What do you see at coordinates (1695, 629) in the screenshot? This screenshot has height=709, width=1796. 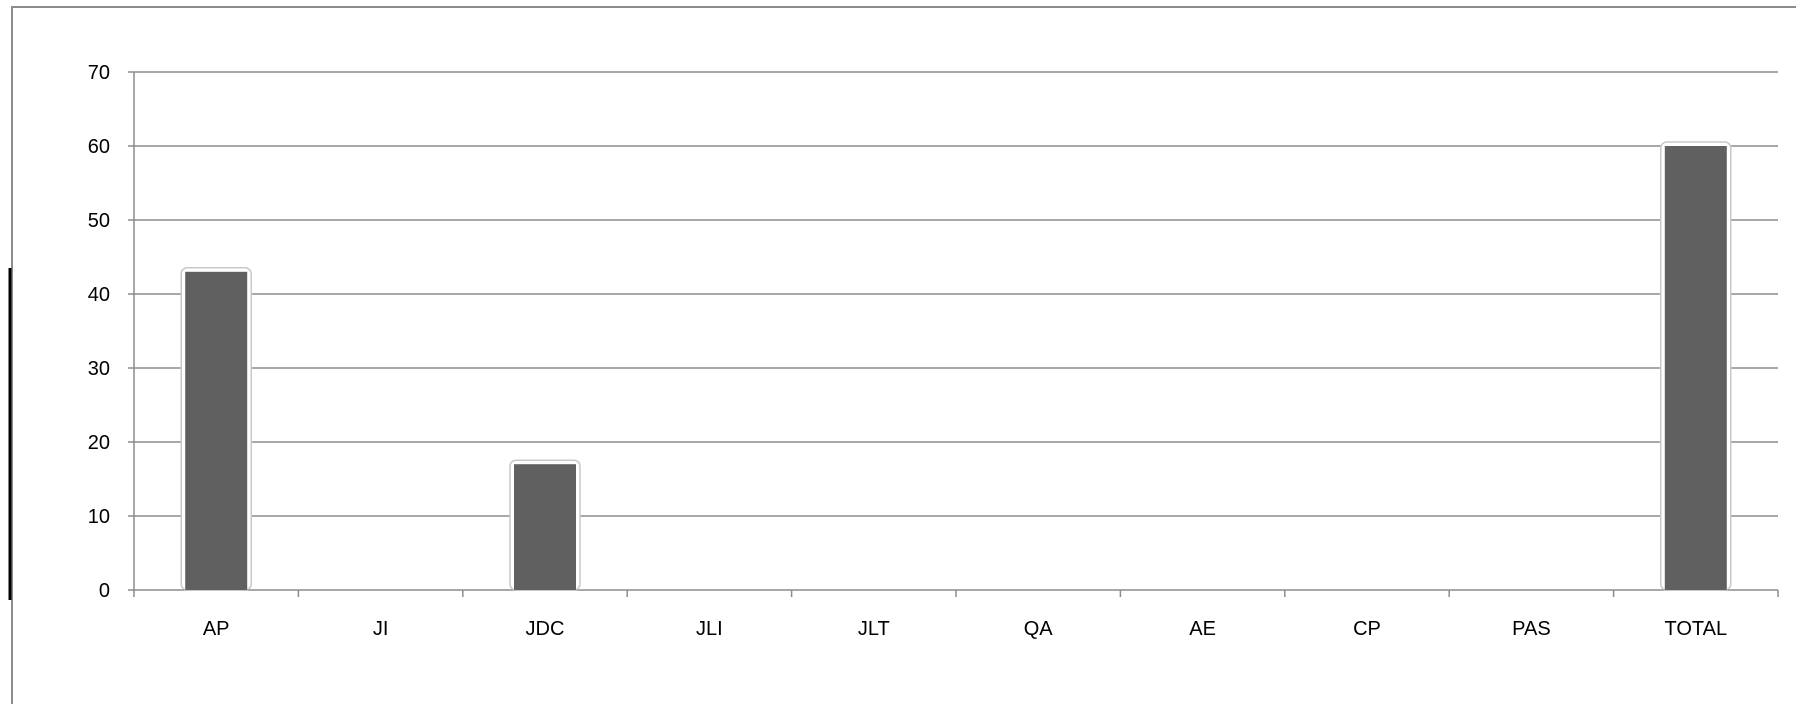 I see `x-tick-label: TOTAL` at bounding box center [1695, 629].